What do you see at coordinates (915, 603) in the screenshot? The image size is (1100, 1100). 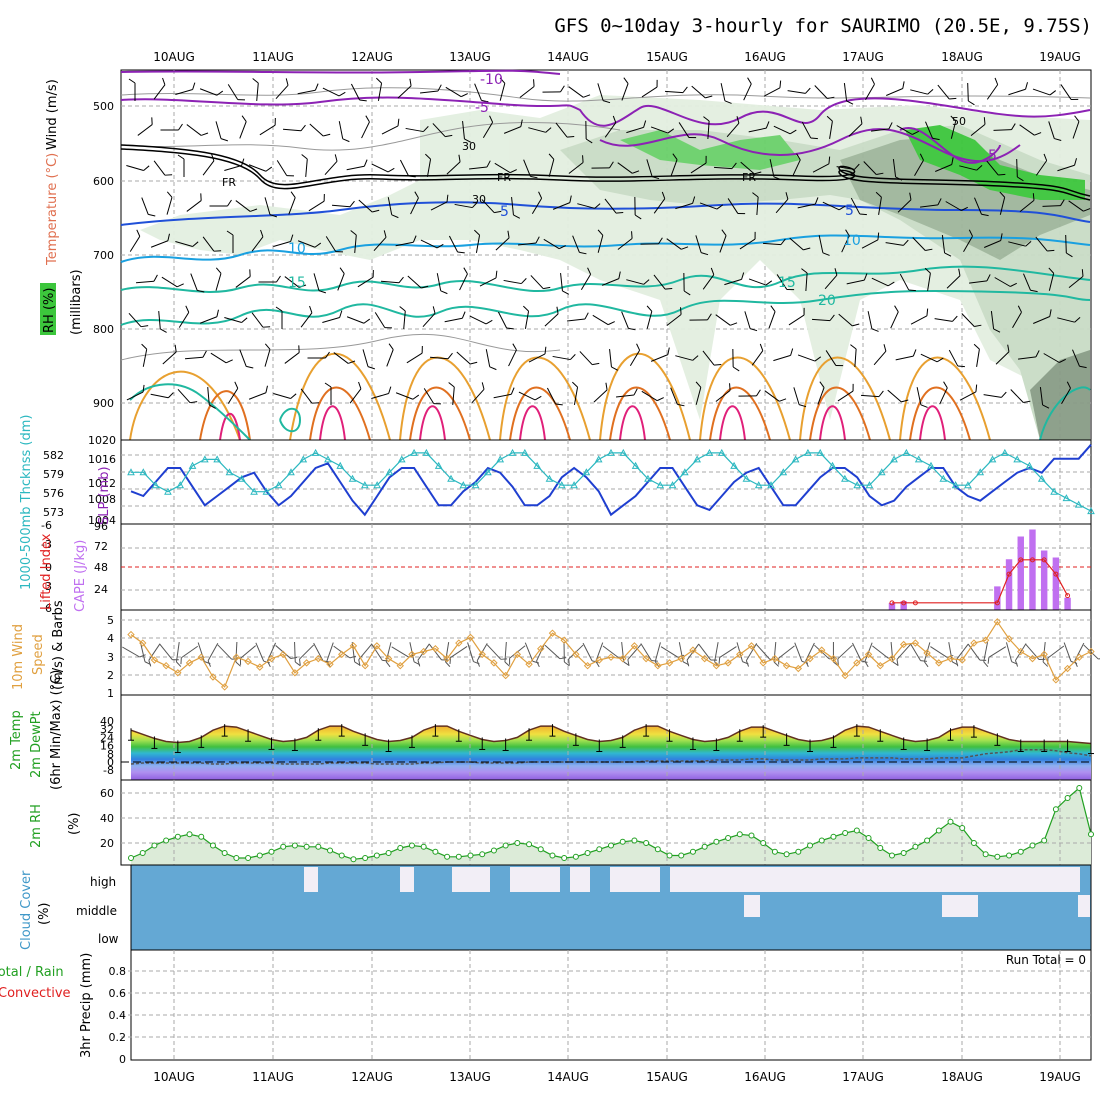 I see `li-point` at bounding box center [915, 603].